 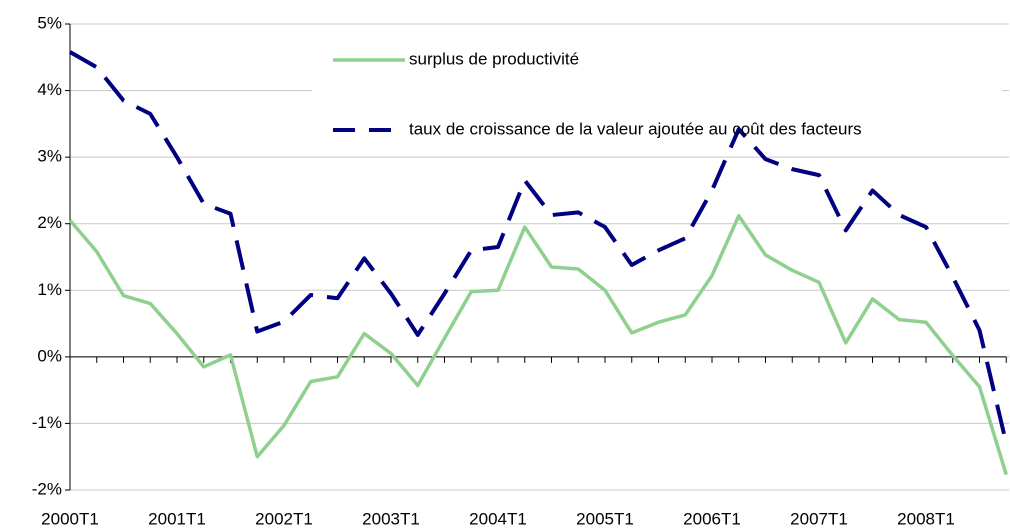 I want to click on y-tick-label: 2%, so click(x=49, y=222).